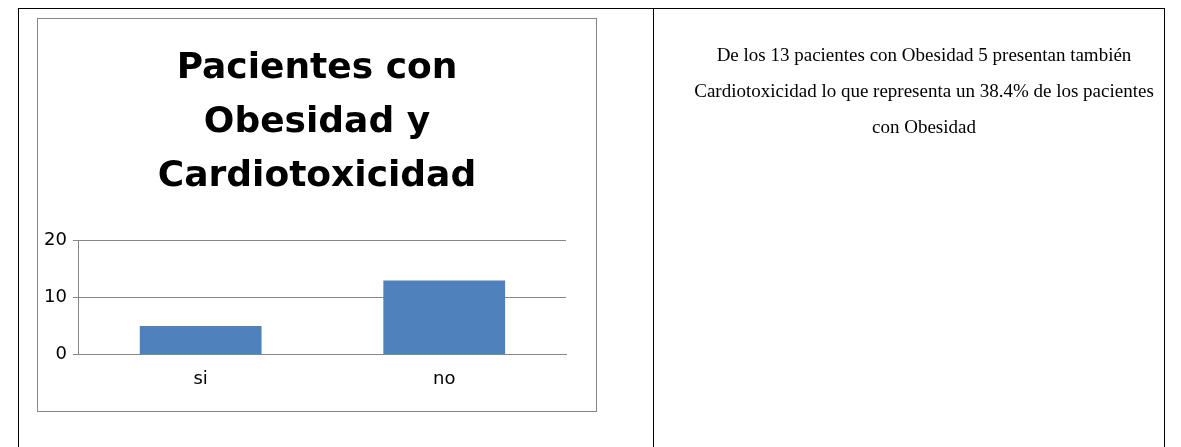 This screenshot has width=1181, height=447. I want to click on x-tick-label: si, so click(200, 377).